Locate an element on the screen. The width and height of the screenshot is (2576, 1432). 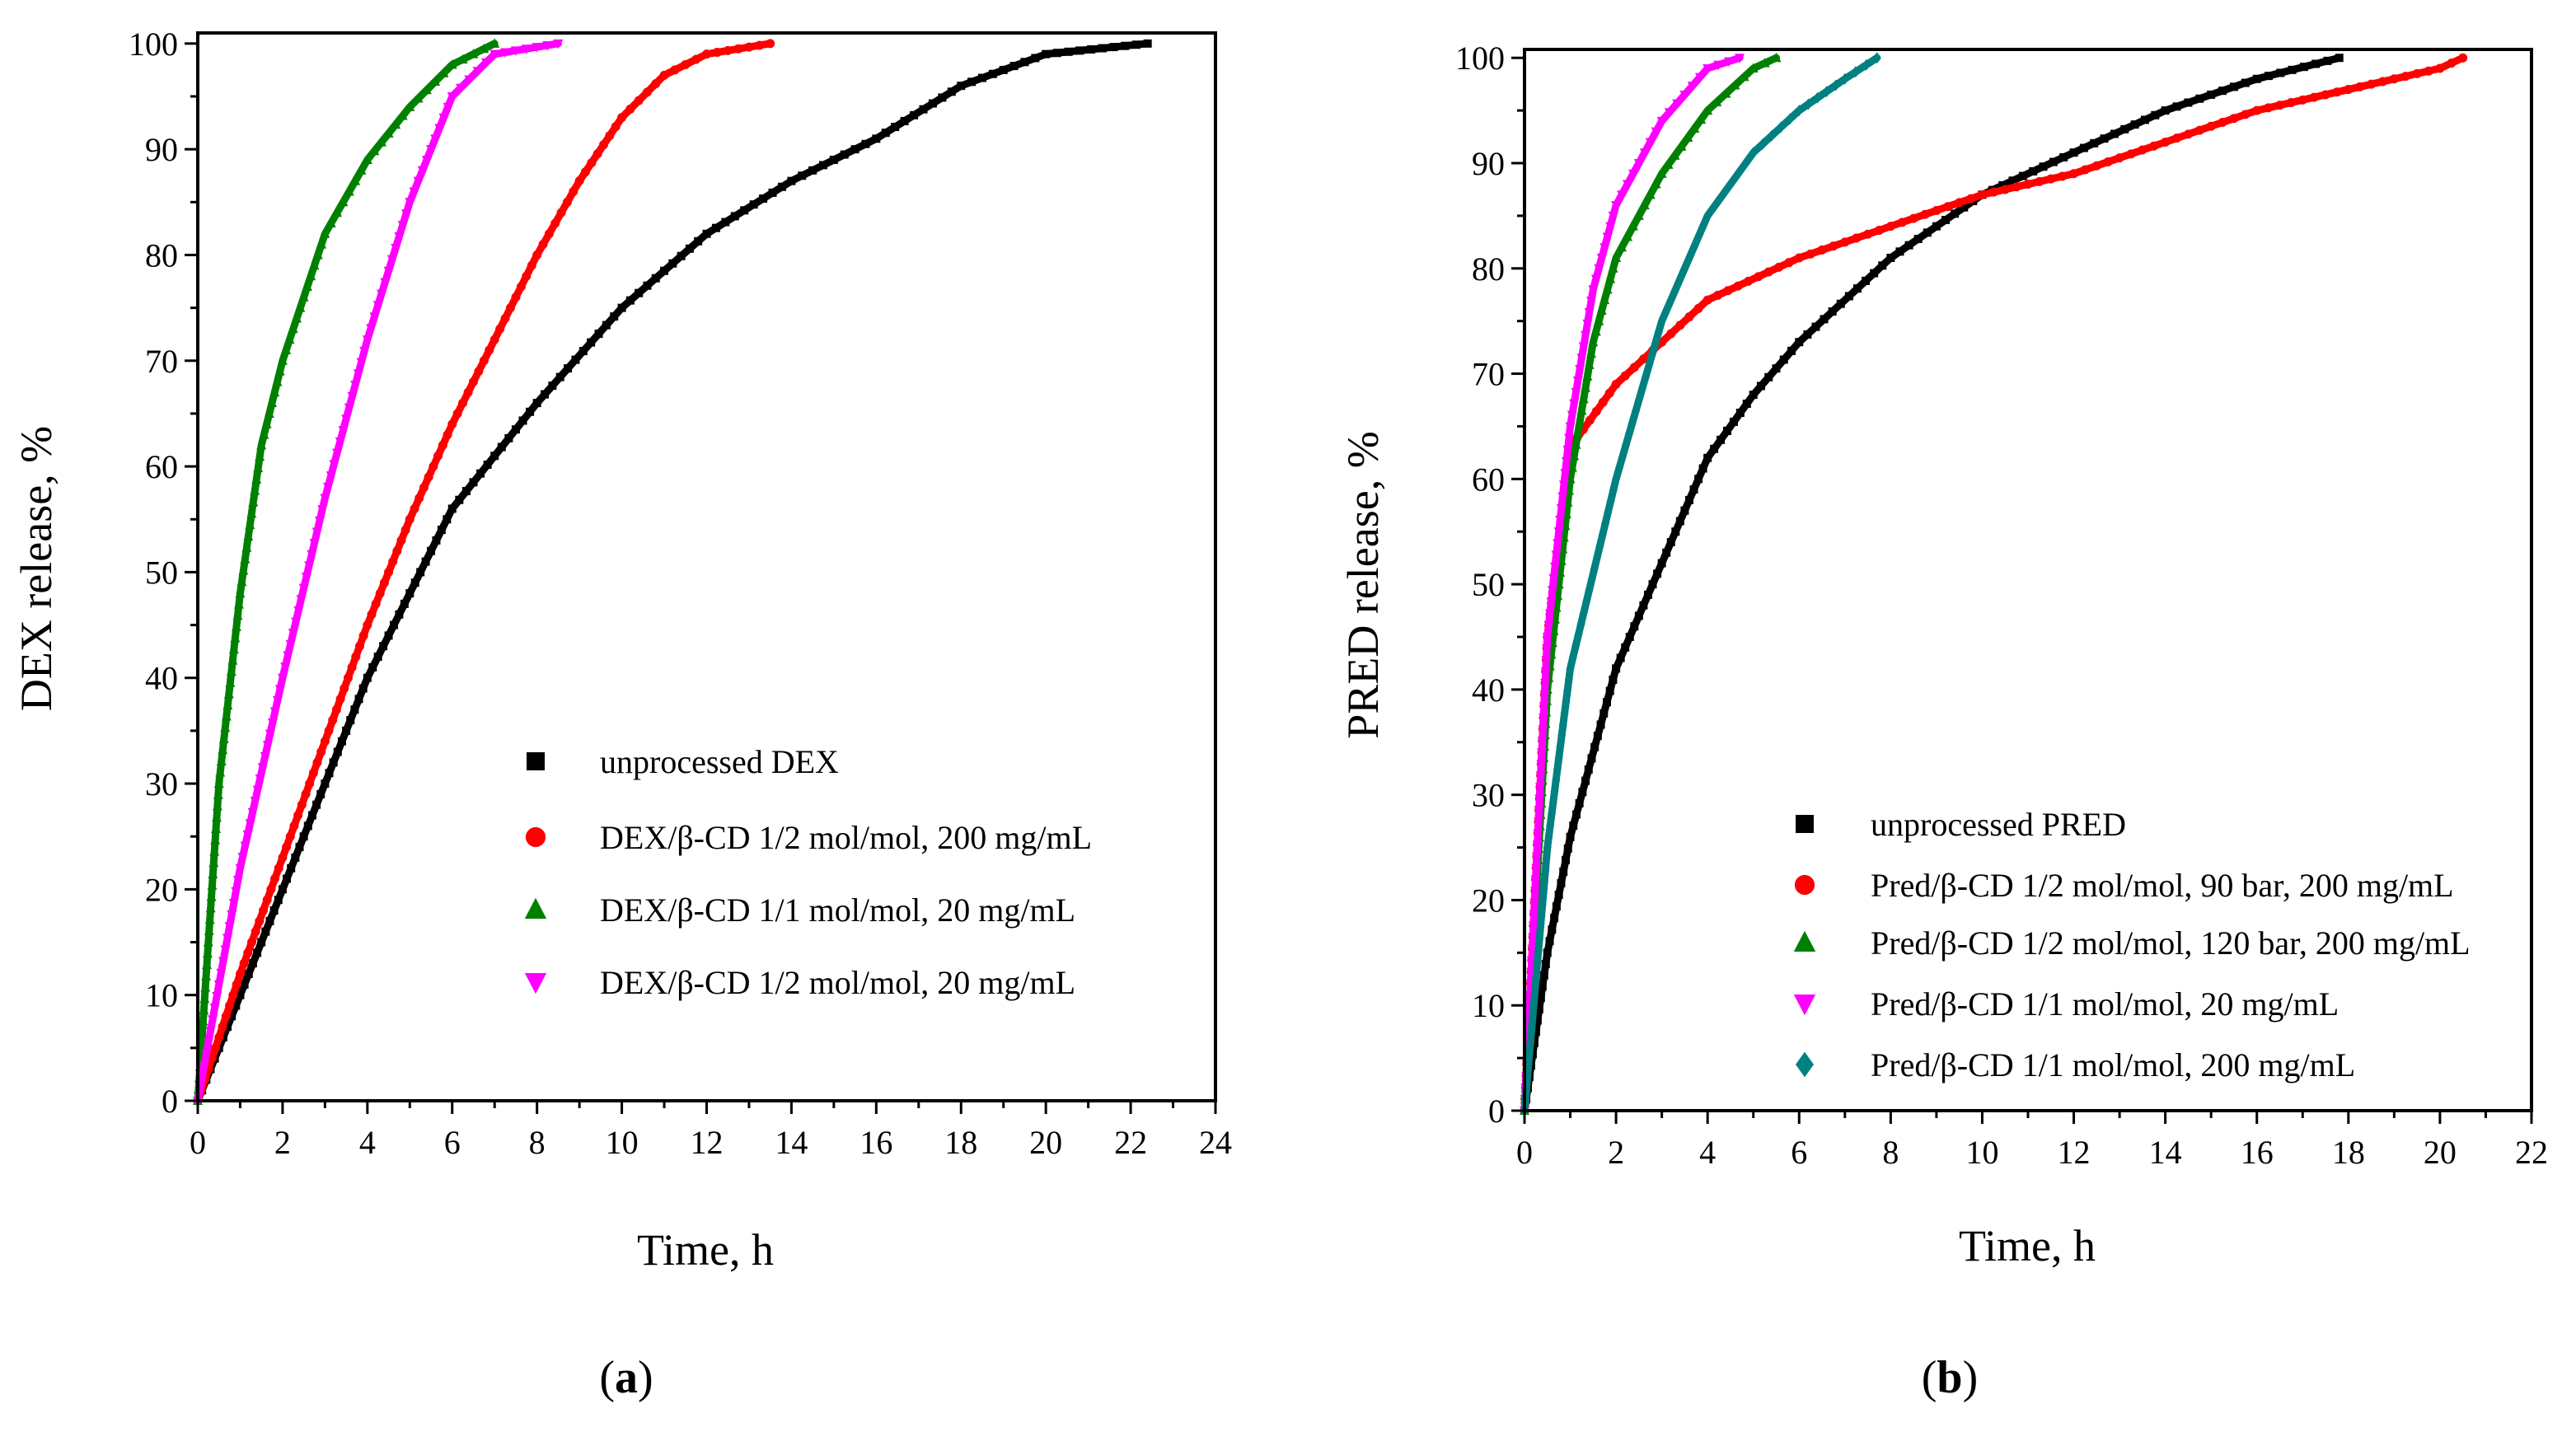
x-tick-label: 14 is located at coordinates (791, 1142).